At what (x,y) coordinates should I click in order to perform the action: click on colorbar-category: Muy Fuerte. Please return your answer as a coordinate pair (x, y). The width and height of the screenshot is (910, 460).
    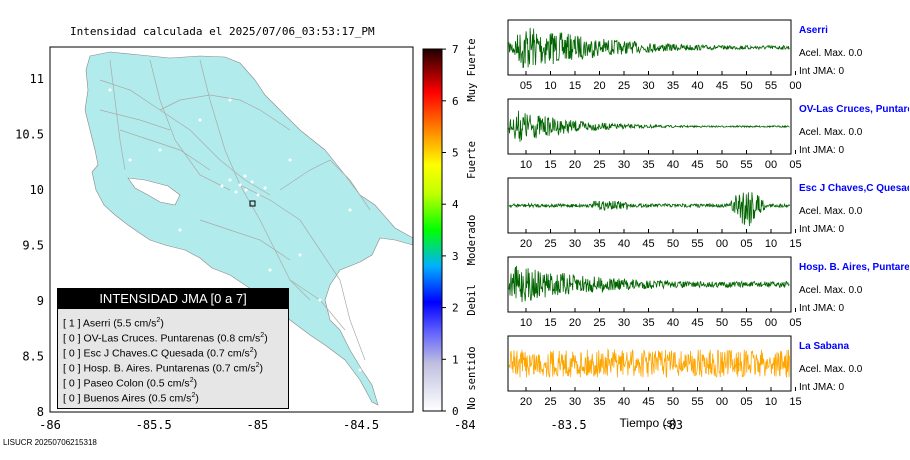
    Looking at the image, I should click on (472, 69).